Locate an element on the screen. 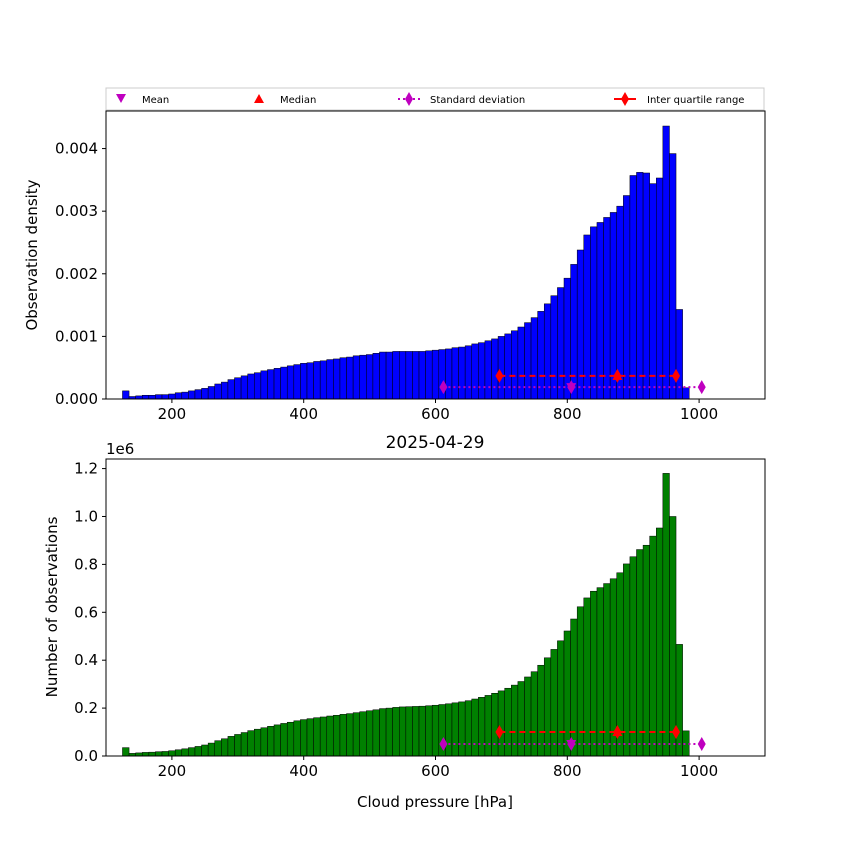 Image resolution: width=850 pixels, height=850 pixels. bottom-y-tick-label: 0.2 is located at coordinates (86, 708).